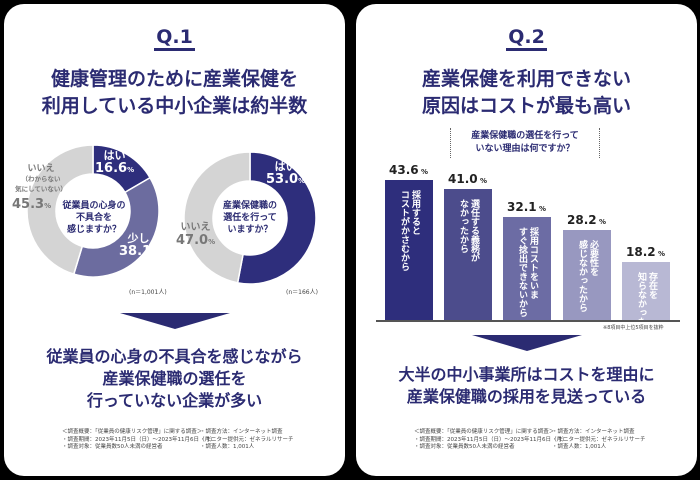 This screenshot has height=480, width=700. What do you see at coordinates (528, 321) in the screenshot?
I see `chart-baseline` at bounding box center [528, 321].